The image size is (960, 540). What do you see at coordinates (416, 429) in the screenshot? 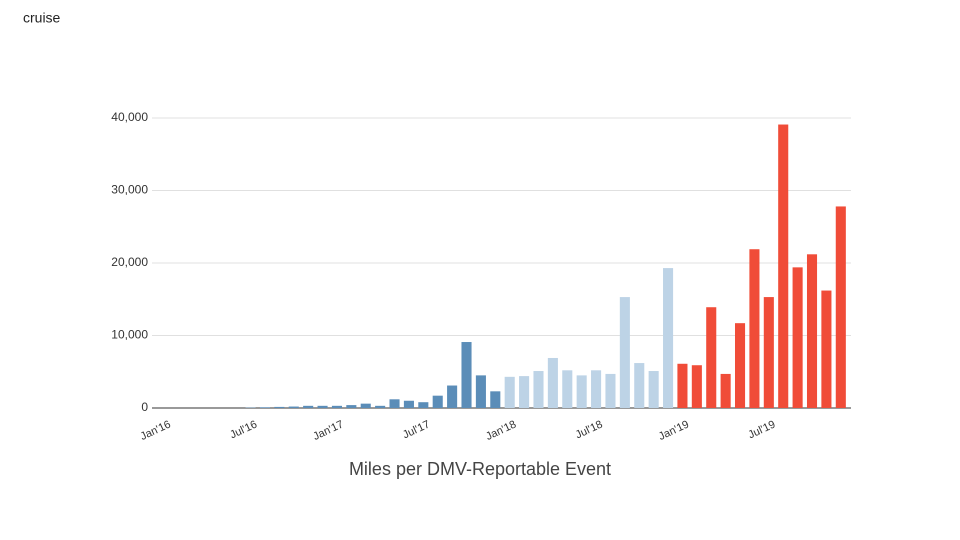
I see `x-tick-label: Jul'17` at bounding box center [416, 429].